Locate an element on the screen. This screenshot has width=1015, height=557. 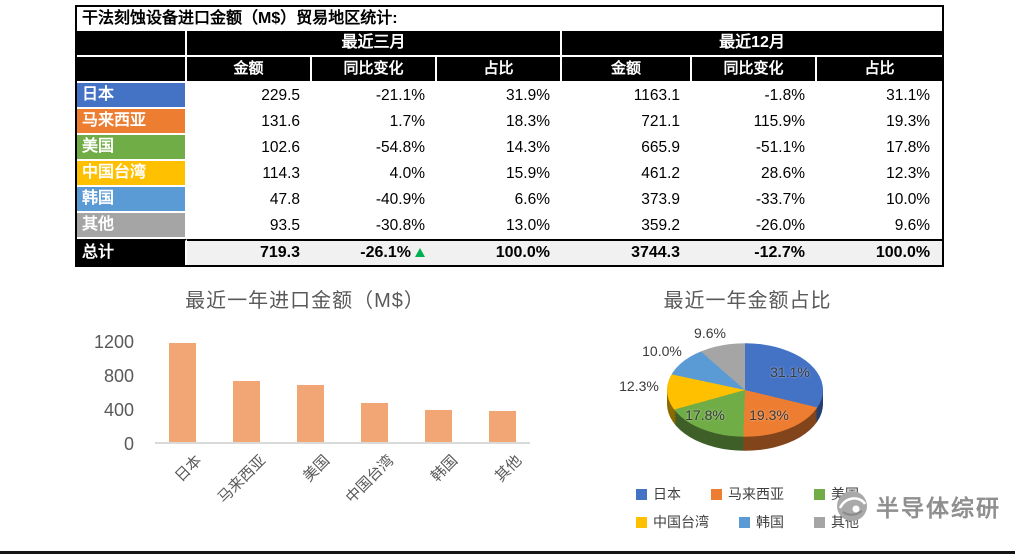
bar-y-axis: 0 400 800 1200 is located at coordinates (111, 393).